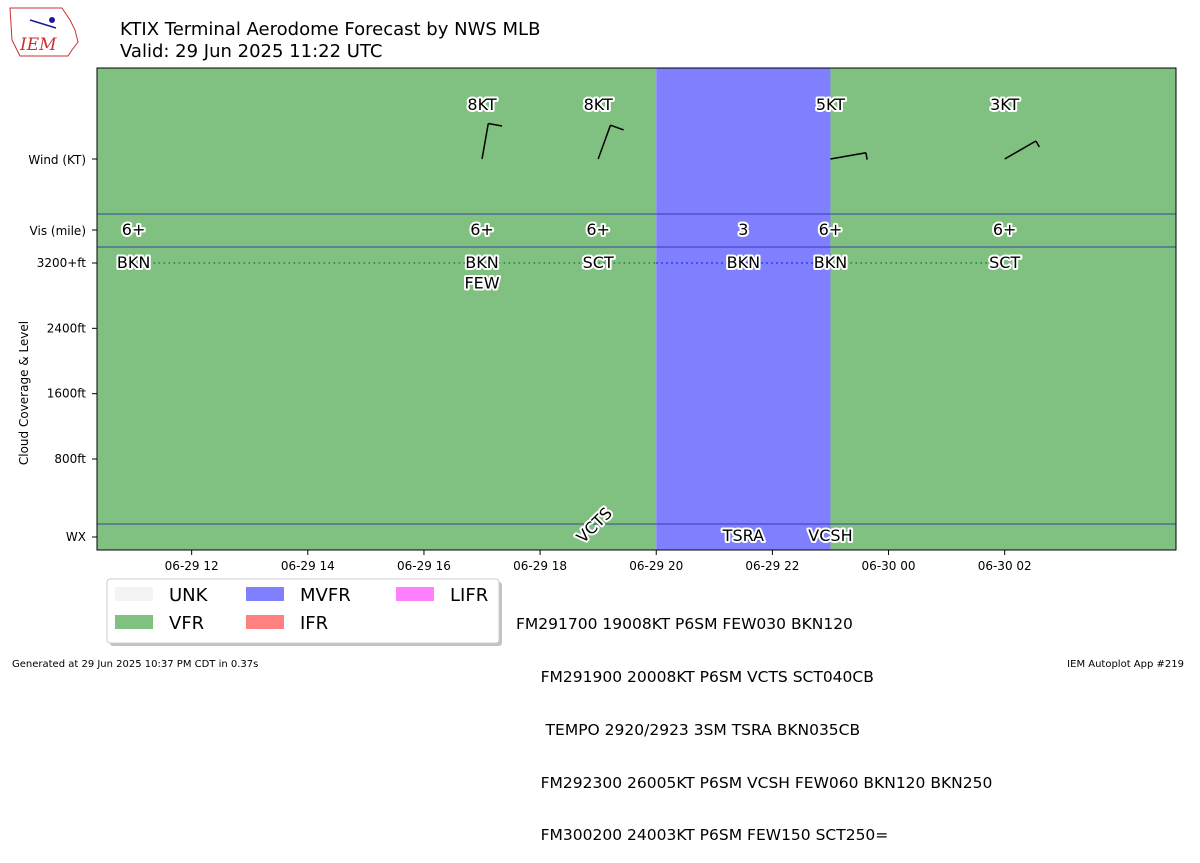 The width and height of the screenshot is (1200, 863). Describe the element at coordinates (265, 594) in the screenshot. I see `legend-swatch-mvfr` at that location.